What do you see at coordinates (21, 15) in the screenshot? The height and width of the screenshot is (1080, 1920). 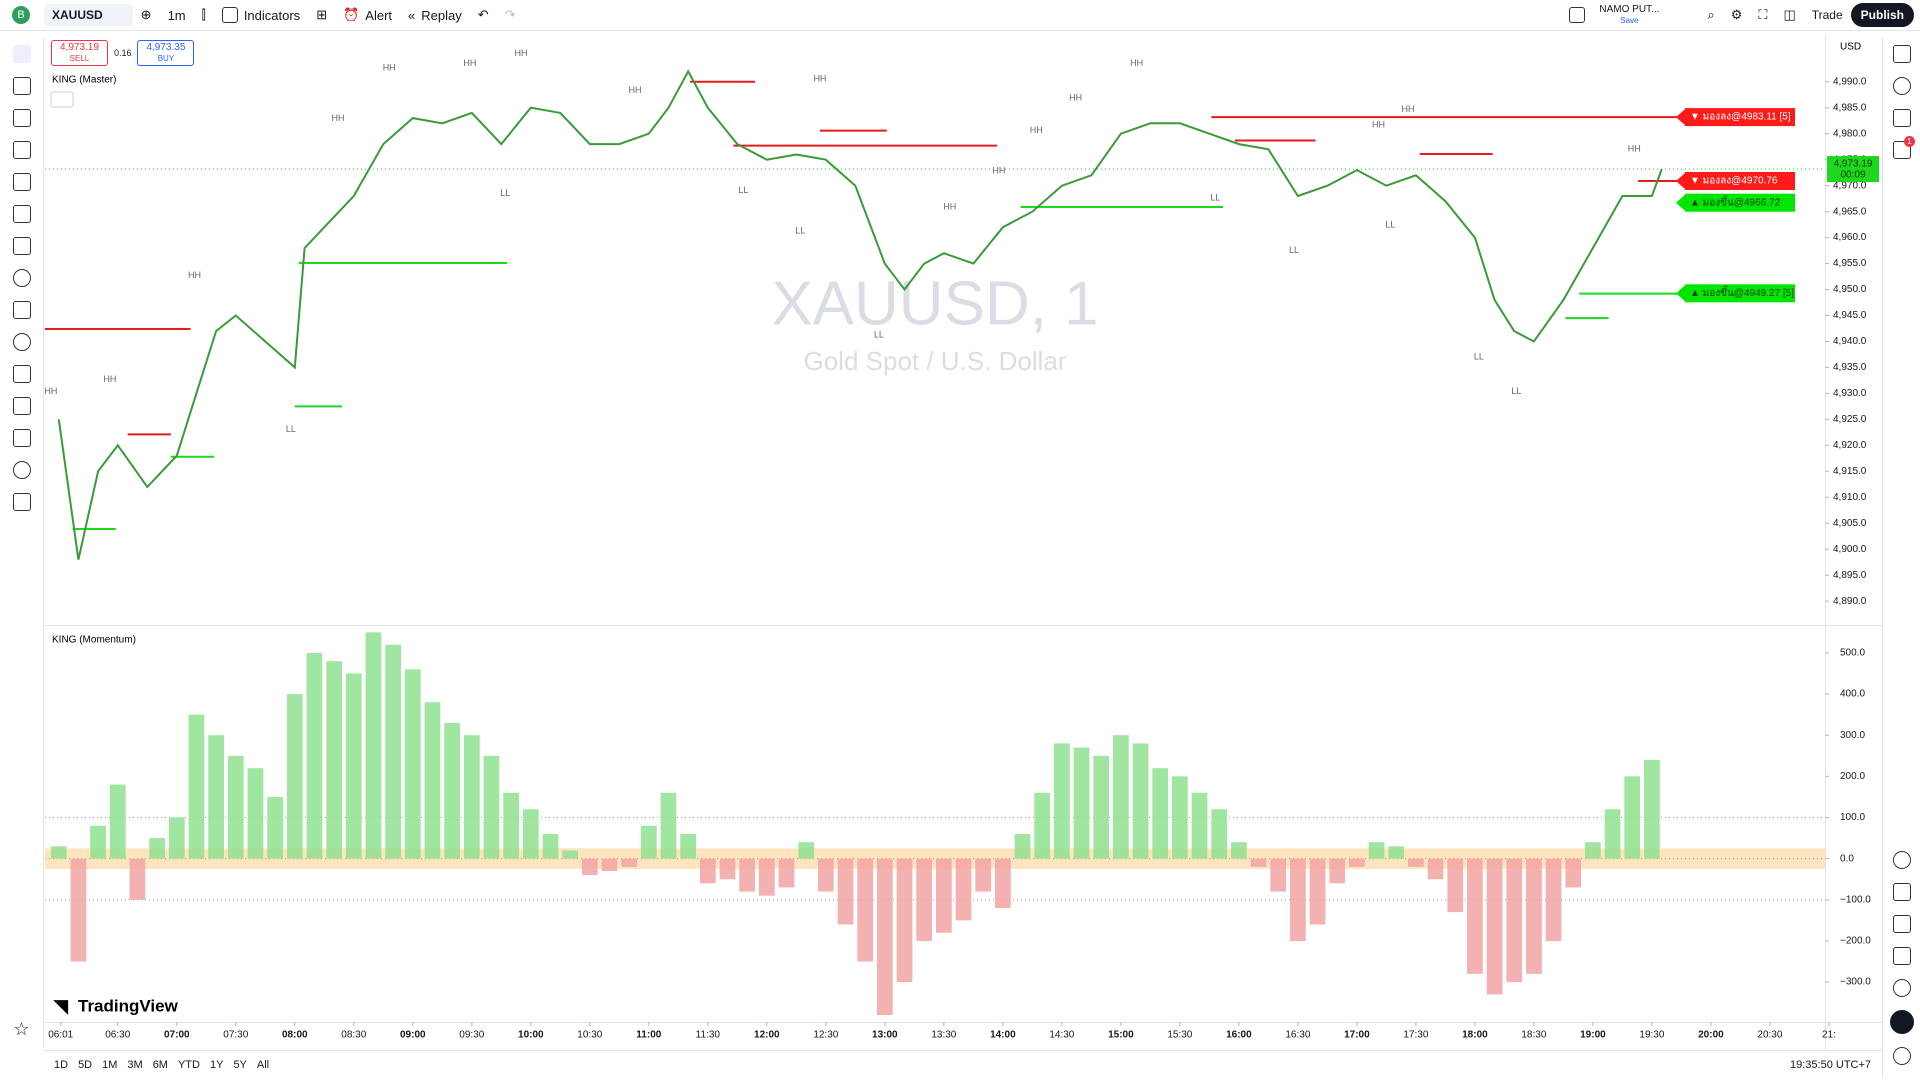 I see `avatar: B` at bounding box center [21, 15].